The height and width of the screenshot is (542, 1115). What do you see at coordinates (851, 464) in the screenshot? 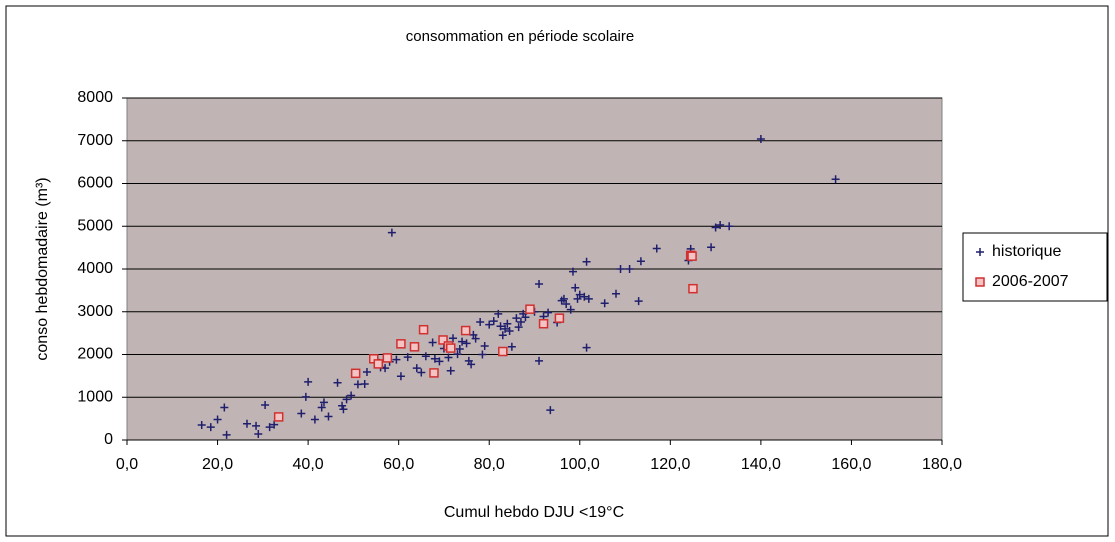
I see `x-tick-label: 160,0` at bounding box center [851, 464].